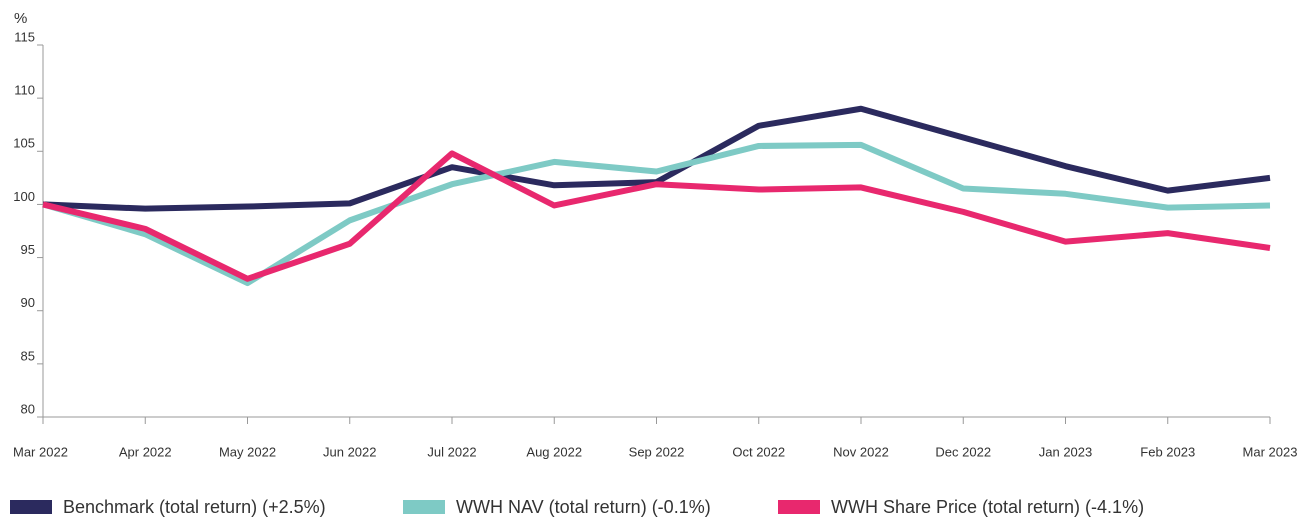 The image size is (1314, 517). Describe the element at coordinates (350, 451) in the screenshot. I see `x-tick-label: Jun 2022` at that location.